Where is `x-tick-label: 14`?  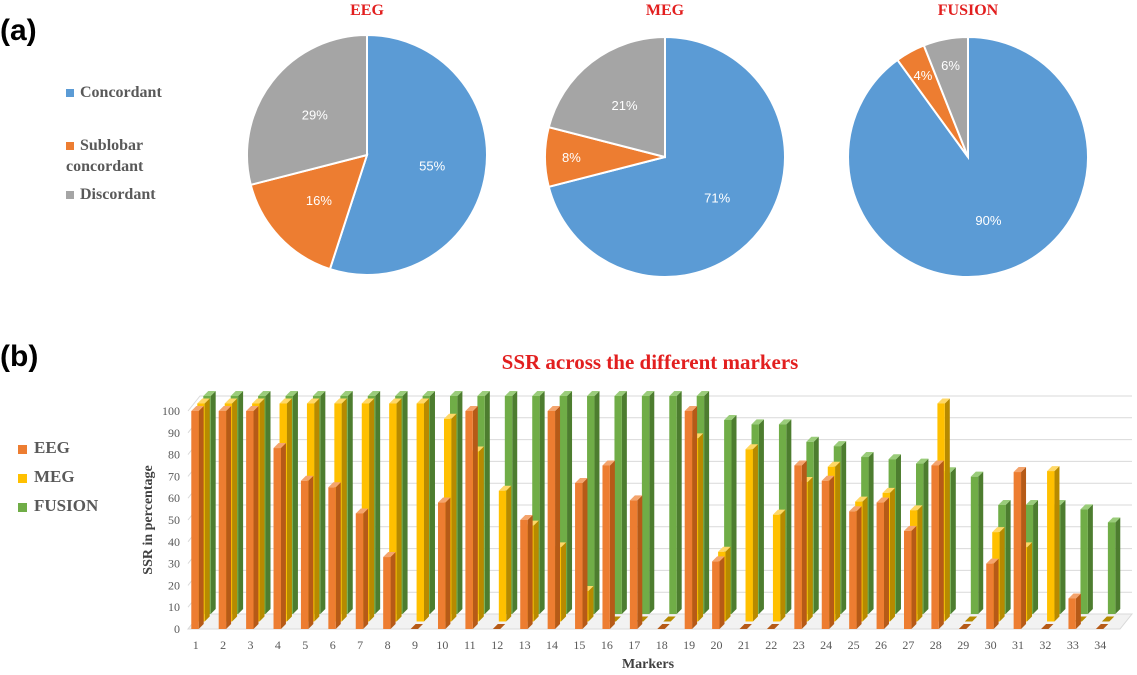 x-tick-label: 14 is located at coordinates (552, 645).